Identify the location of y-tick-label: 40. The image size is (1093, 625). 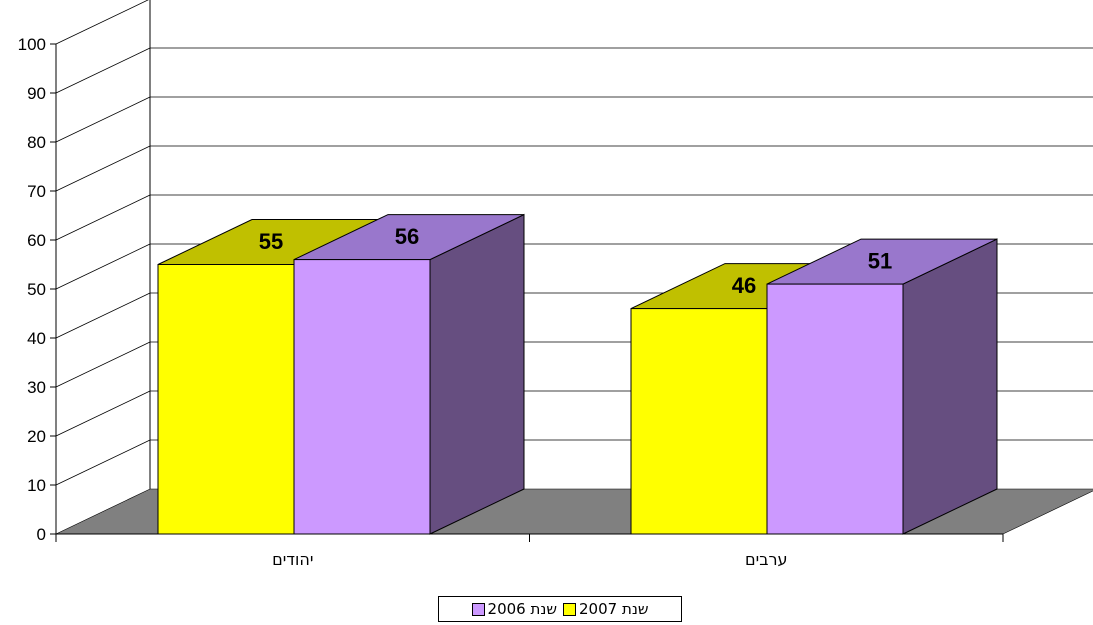
(36, 338).